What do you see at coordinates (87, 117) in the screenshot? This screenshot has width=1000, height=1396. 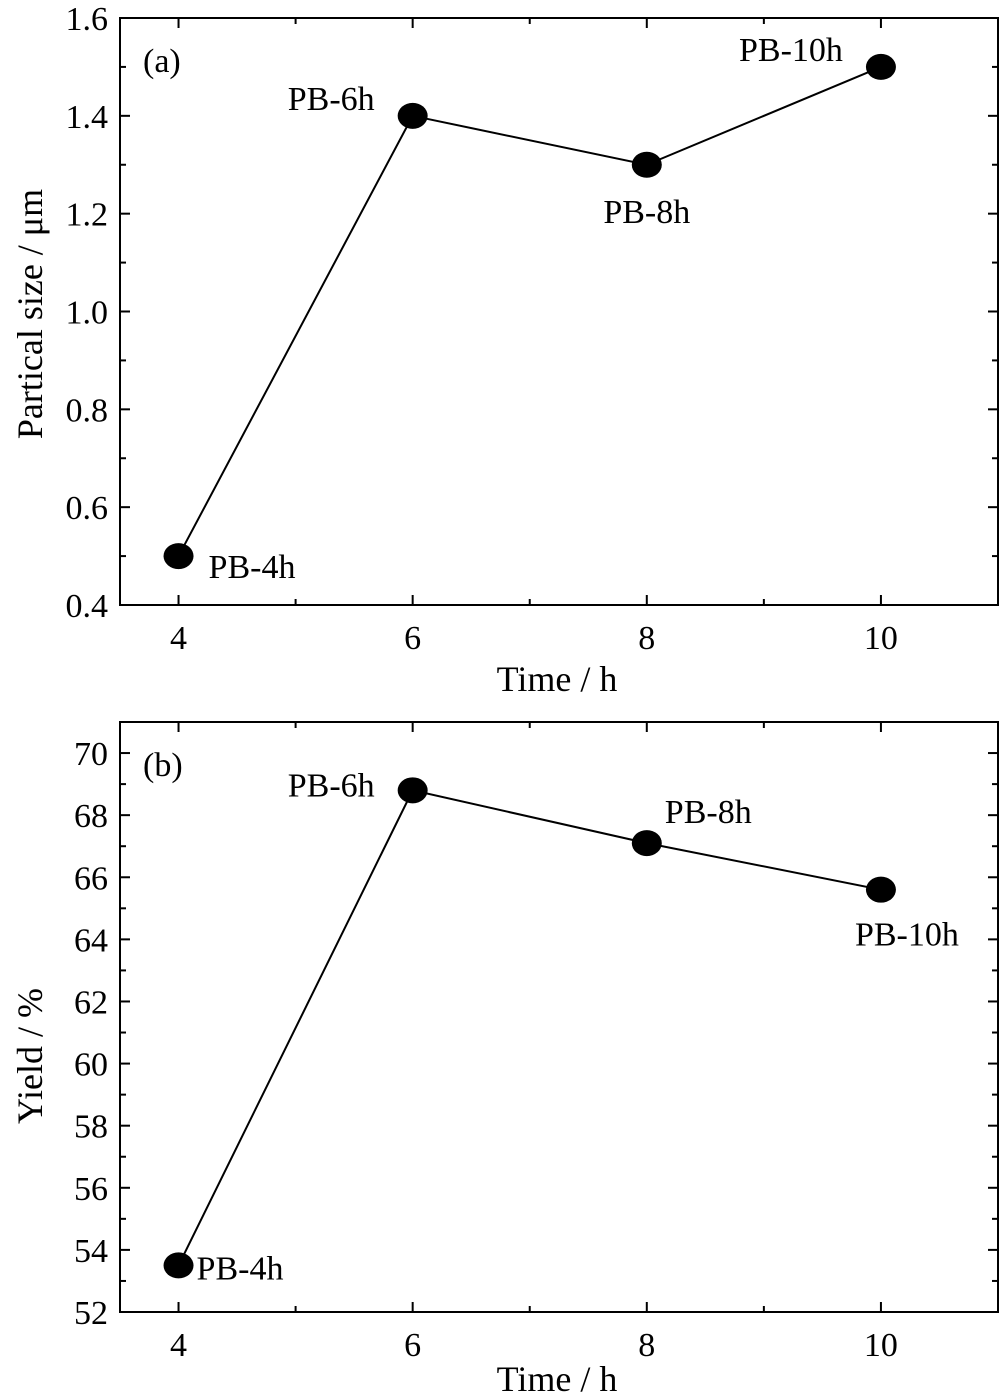 I see `y-tick-label-a: 1.4` at bounding box center [87, 117].